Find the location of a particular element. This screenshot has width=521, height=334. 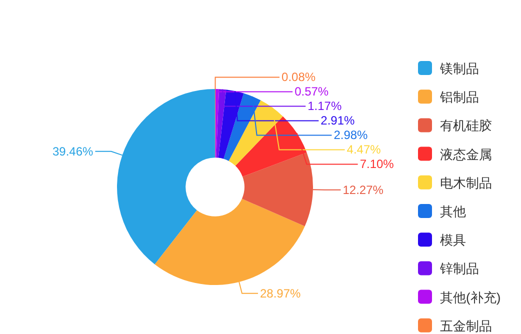

legend-label: 有机硅胶 is located at coordinates (466, 126).